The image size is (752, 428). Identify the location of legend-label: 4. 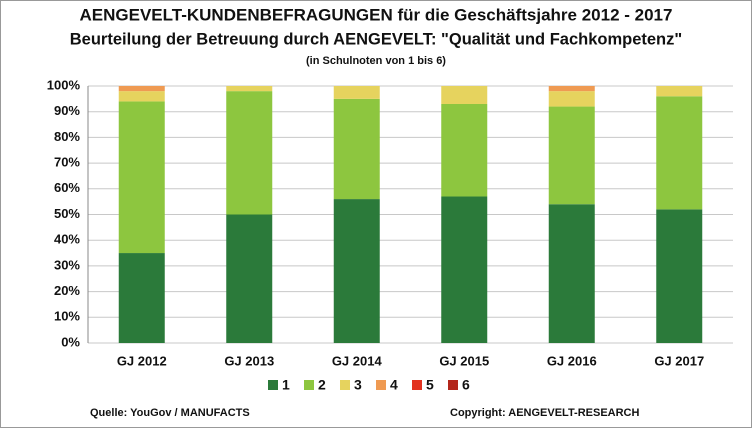
(394, 385).